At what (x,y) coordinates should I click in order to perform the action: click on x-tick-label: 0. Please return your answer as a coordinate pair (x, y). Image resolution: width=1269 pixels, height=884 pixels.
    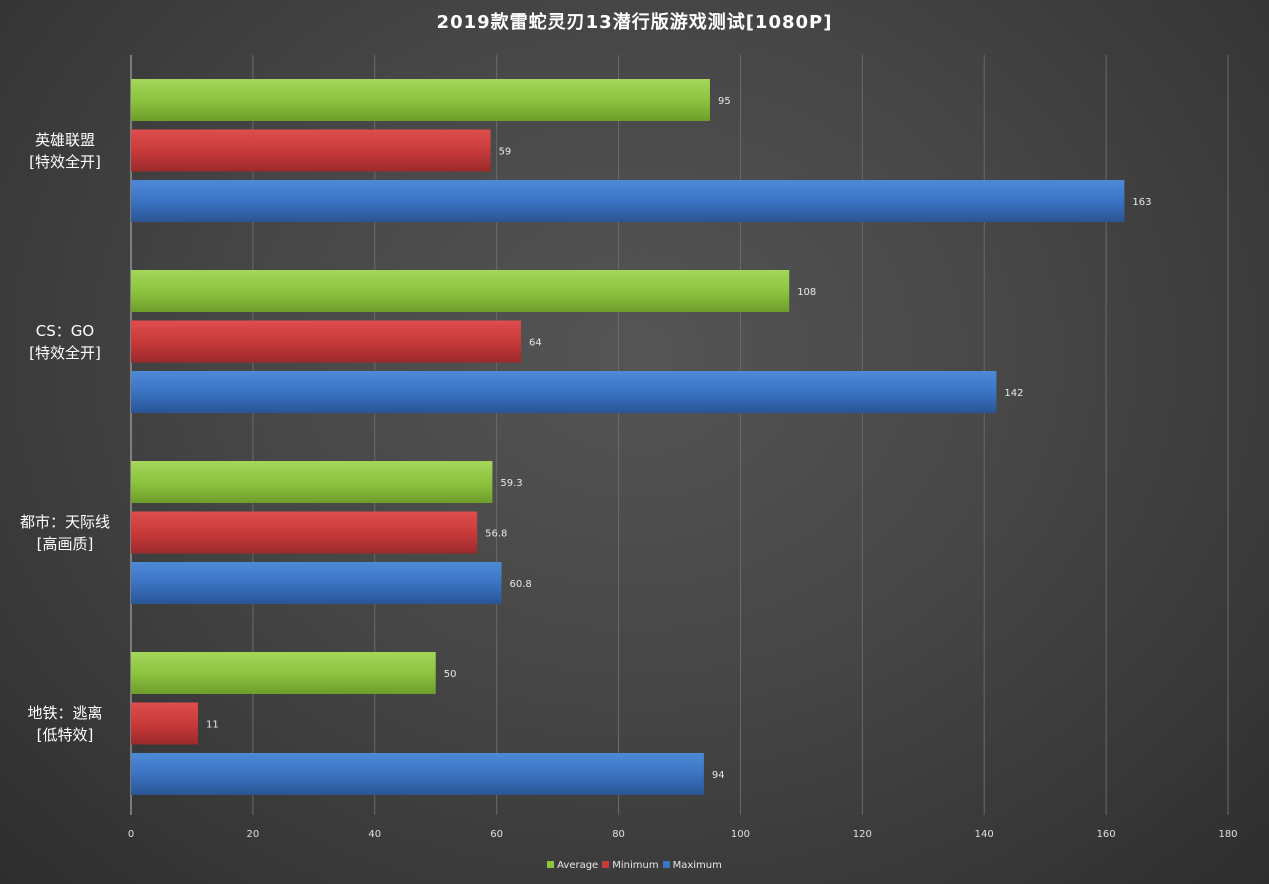
    Looking at the image, I should click on (131, 834).